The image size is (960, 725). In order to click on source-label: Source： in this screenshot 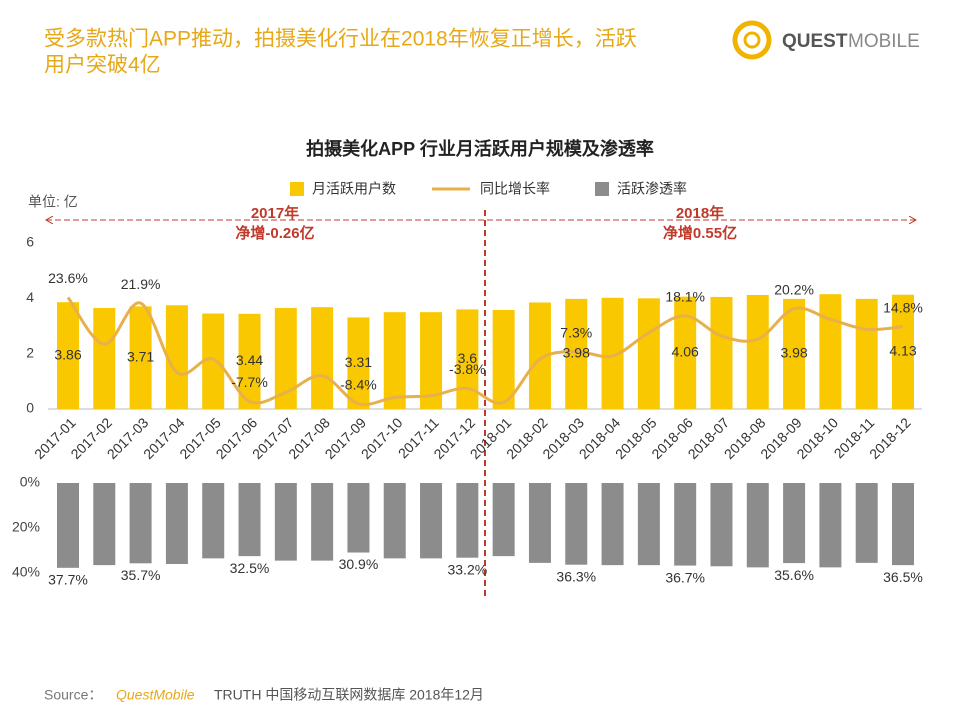, I will do `click(73, 695)`.